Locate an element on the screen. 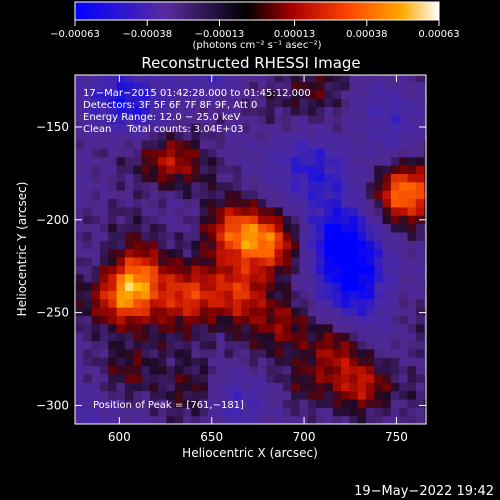  annotation-line: Detectors: 3F 5F 6F 7F 8F 9F, Att 0 is located at coordinates (170, 105).